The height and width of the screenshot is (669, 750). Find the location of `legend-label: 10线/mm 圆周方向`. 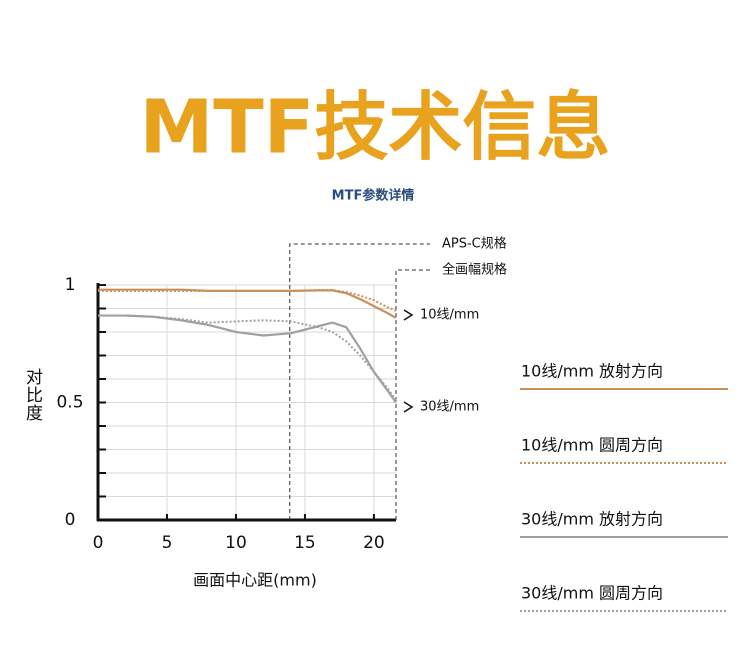

legend-label: 10线/mm 圆周方向 is located at coordinates (592, 445).